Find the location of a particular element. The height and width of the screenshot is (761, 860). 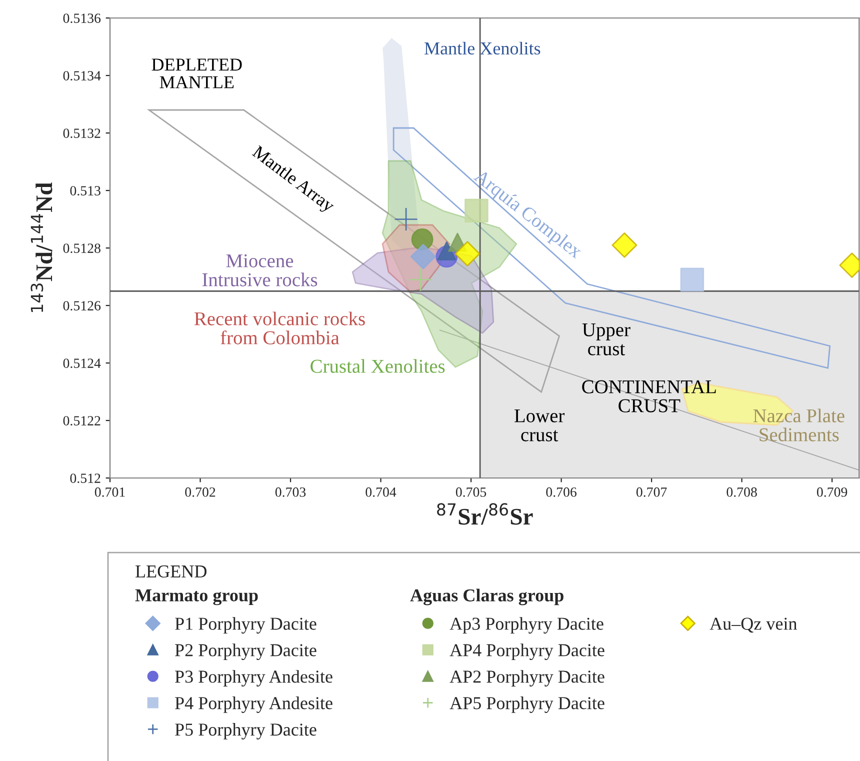

y-tick-label: 0.512 is located at coordinates (85, 479).